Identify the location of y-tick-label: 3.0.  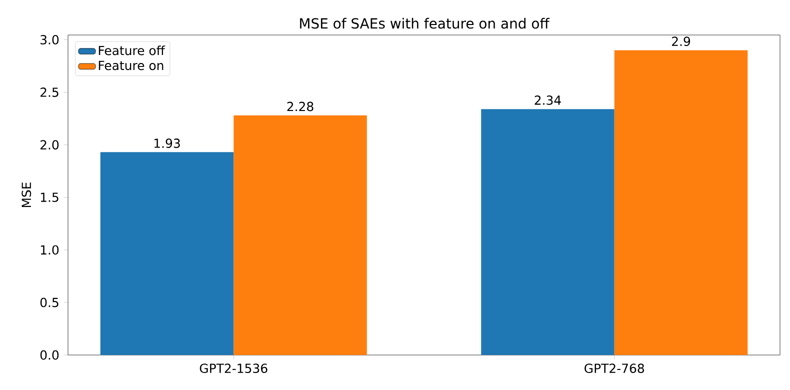
(49, 39).